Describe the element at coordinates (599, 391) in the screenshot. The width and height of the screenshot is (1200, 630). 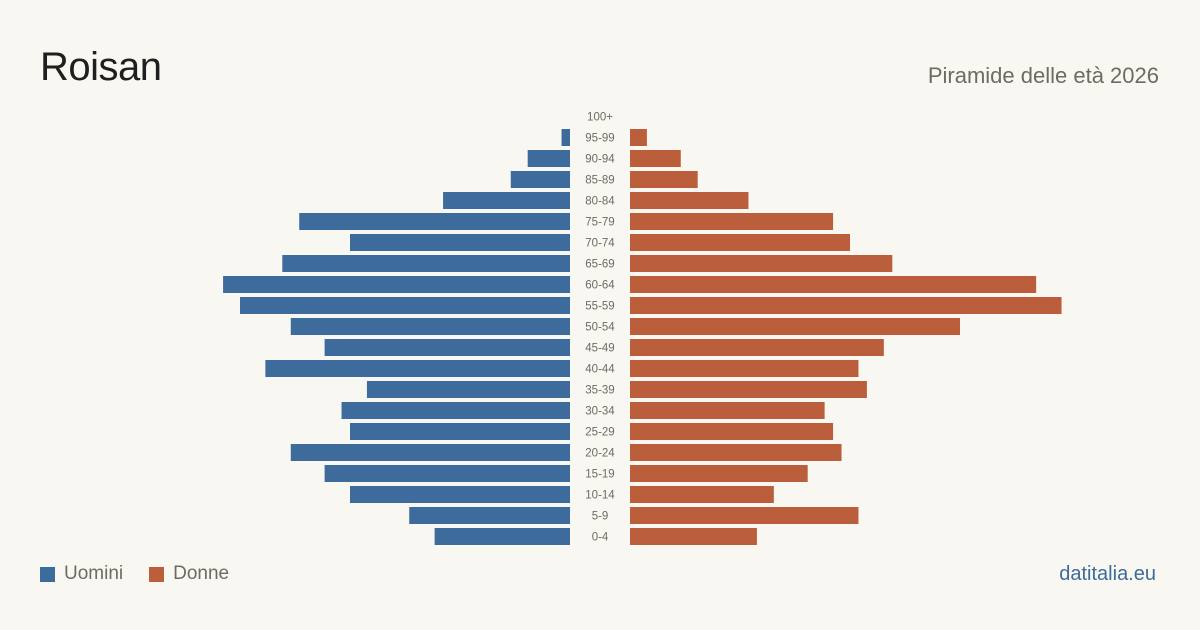
I see `age-group-label: 35-39` at that location.